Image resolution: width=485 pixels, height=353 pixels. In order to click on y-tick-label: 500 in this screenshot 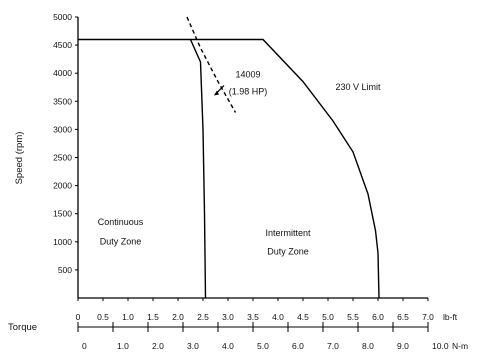, I will do `click(65, 270)`.